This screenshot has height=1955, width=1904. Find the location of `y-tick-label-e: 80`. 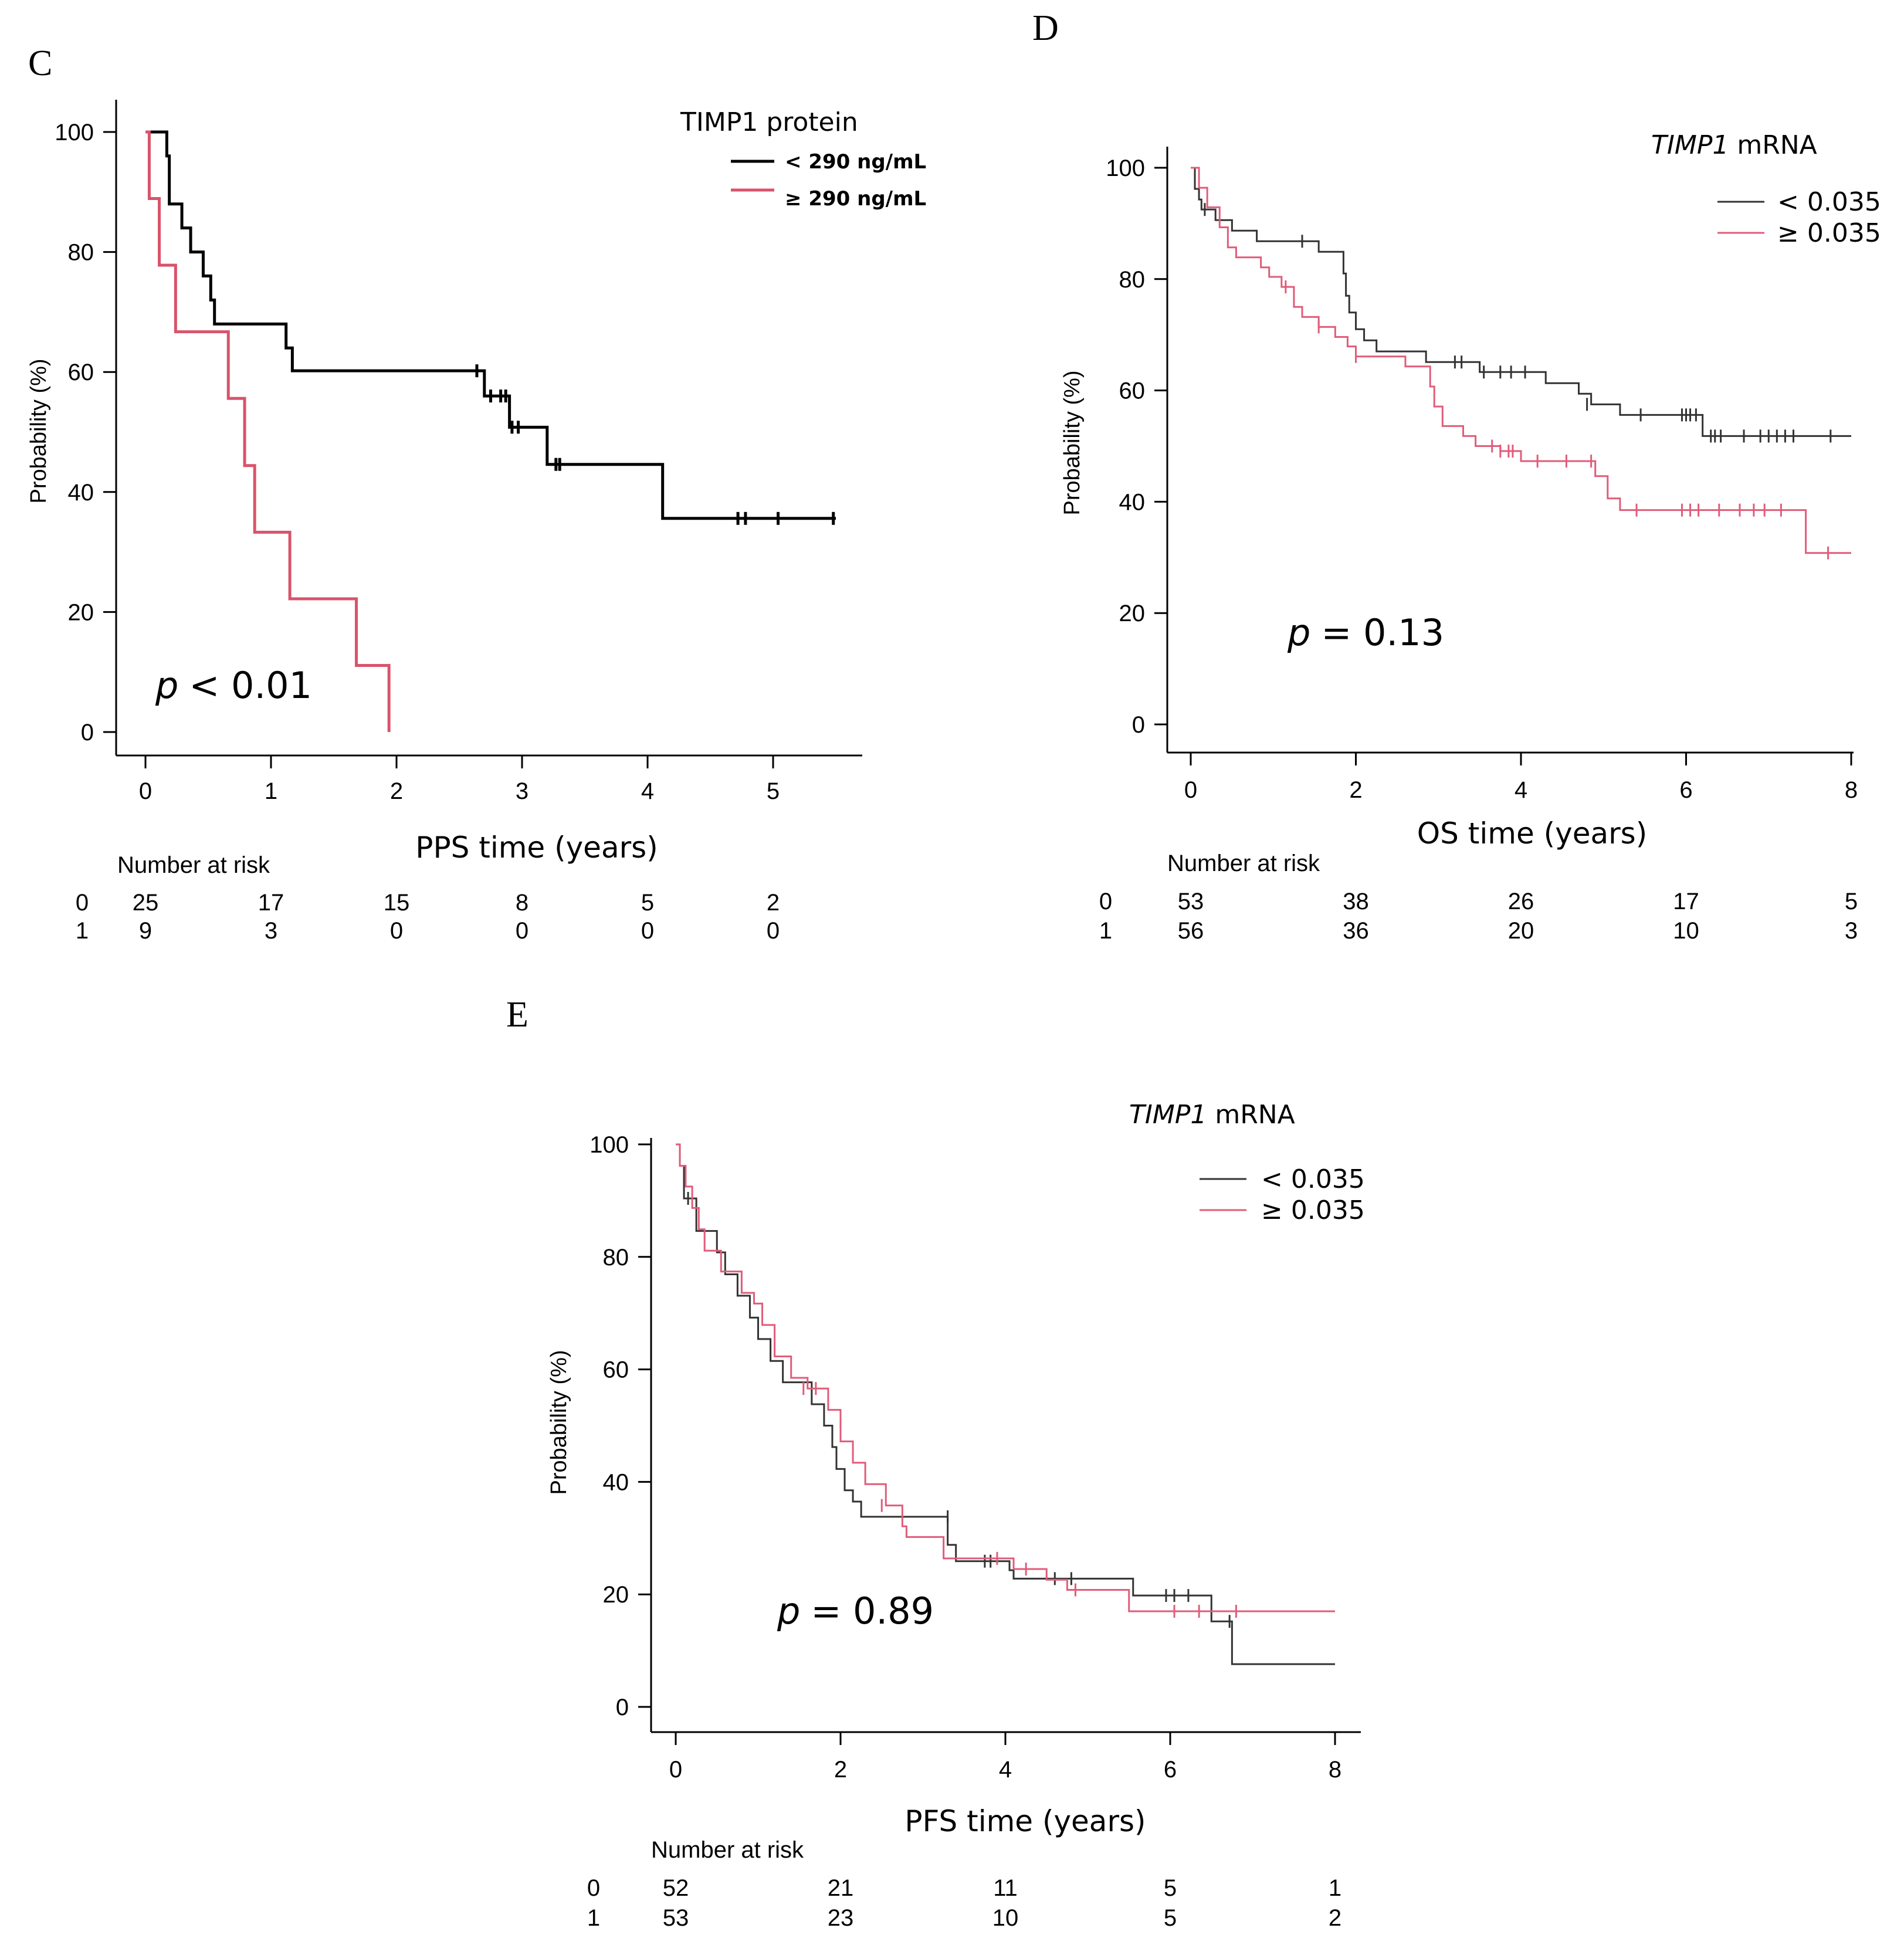

y-tick-label-e: 80 is located at coordinates (616, 1257).